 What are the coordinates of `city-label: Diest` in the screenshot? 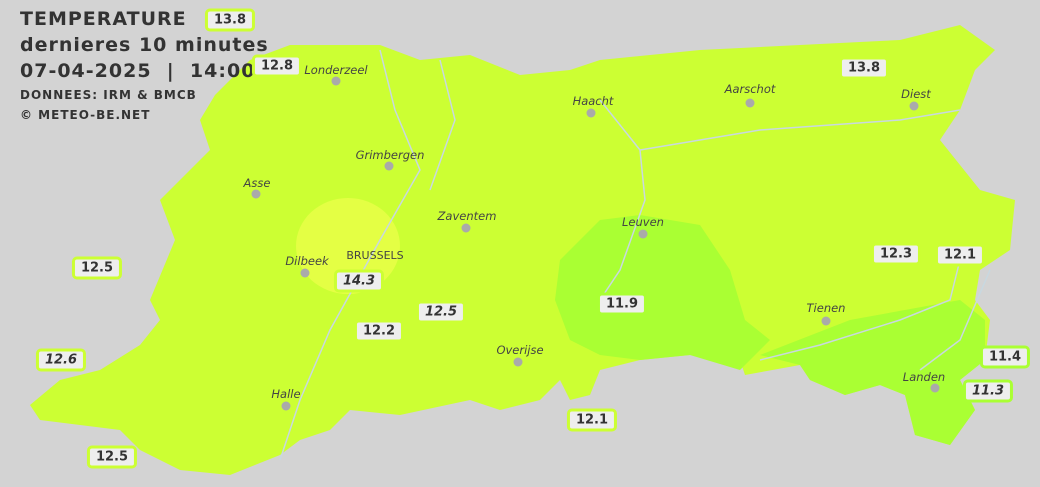 It's located at (916, 94).